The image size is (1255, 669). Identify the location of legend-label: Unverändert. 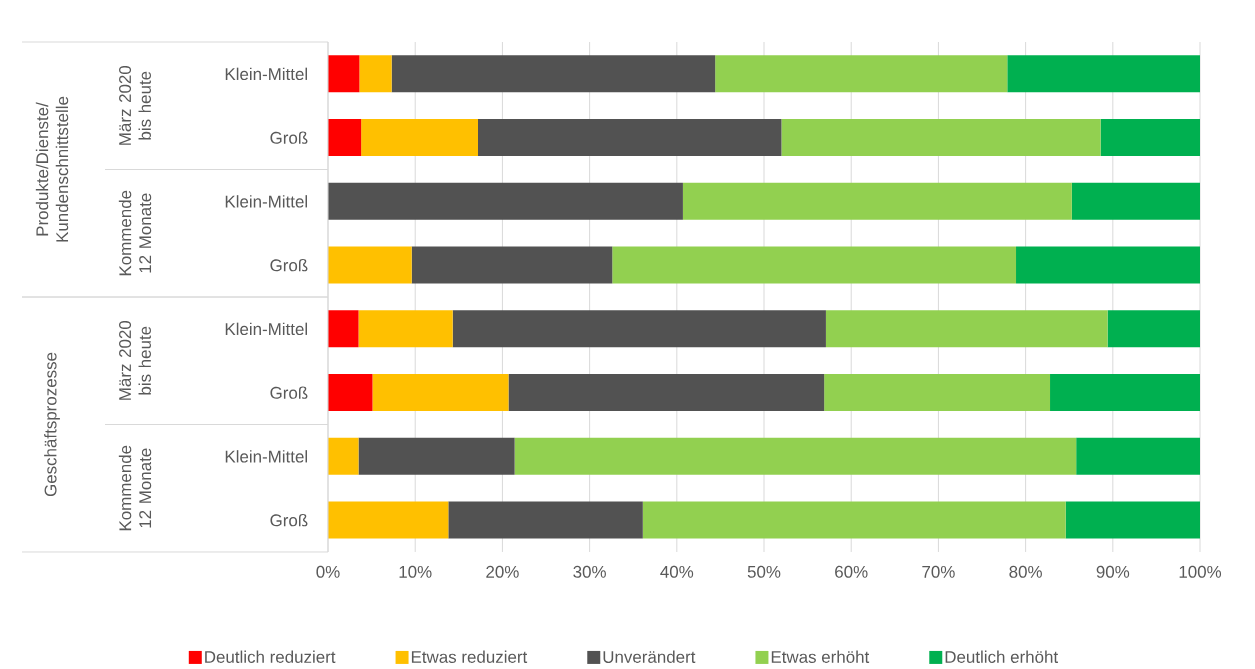
(649, 656).